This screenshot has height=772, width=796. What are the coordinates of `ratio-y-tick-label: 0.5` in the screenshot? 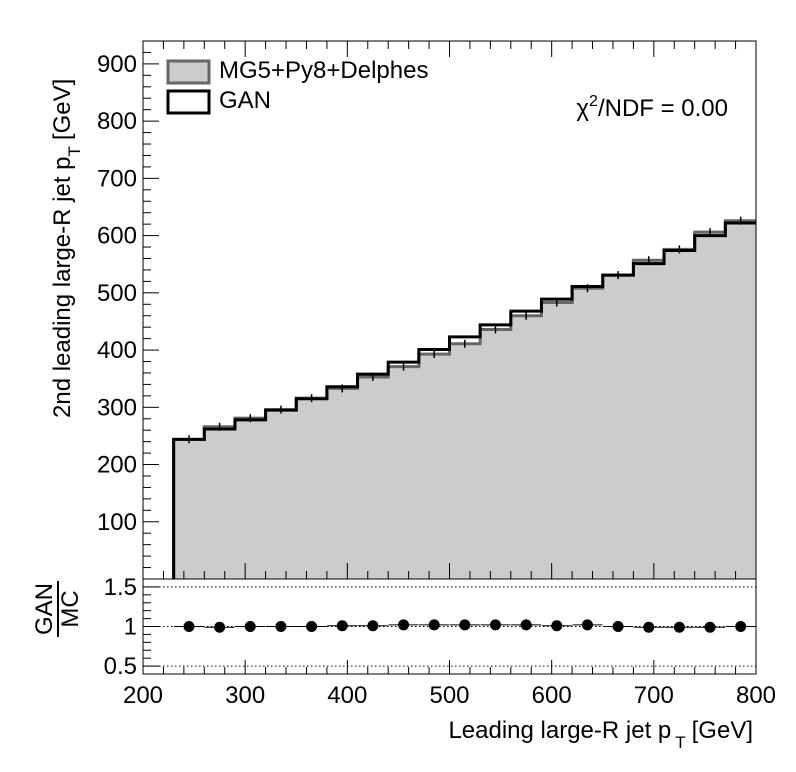 It's located at (120, 666).